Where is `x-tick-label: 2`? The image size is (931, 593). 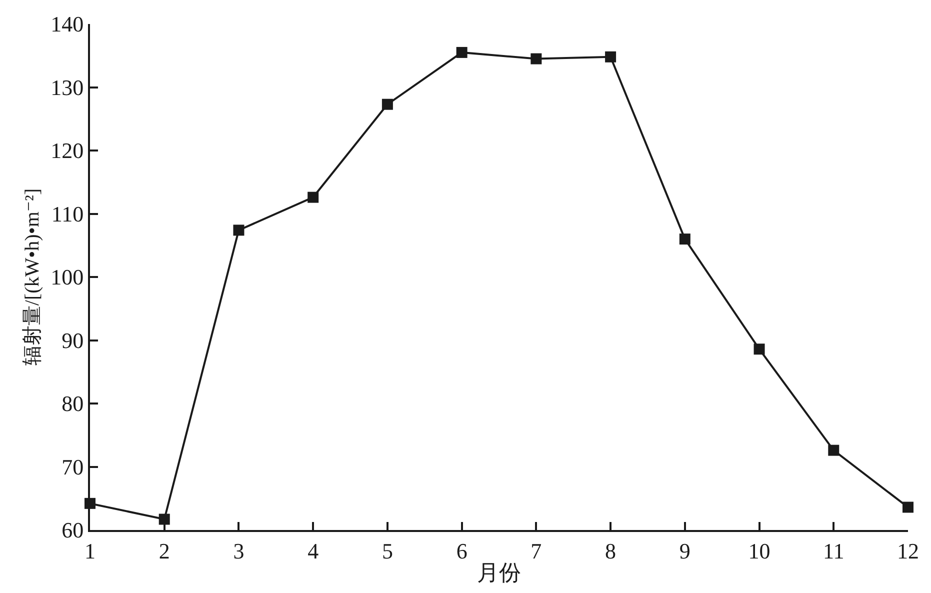
x-tick-label: 2 is located at coordinates (164, 551).